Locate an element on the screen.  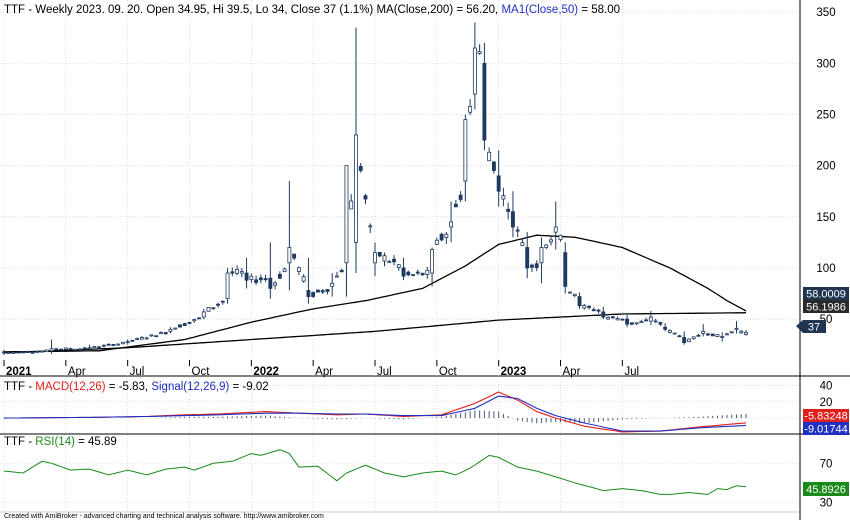
ma200-value-bg is located at coordinates (826, 306).